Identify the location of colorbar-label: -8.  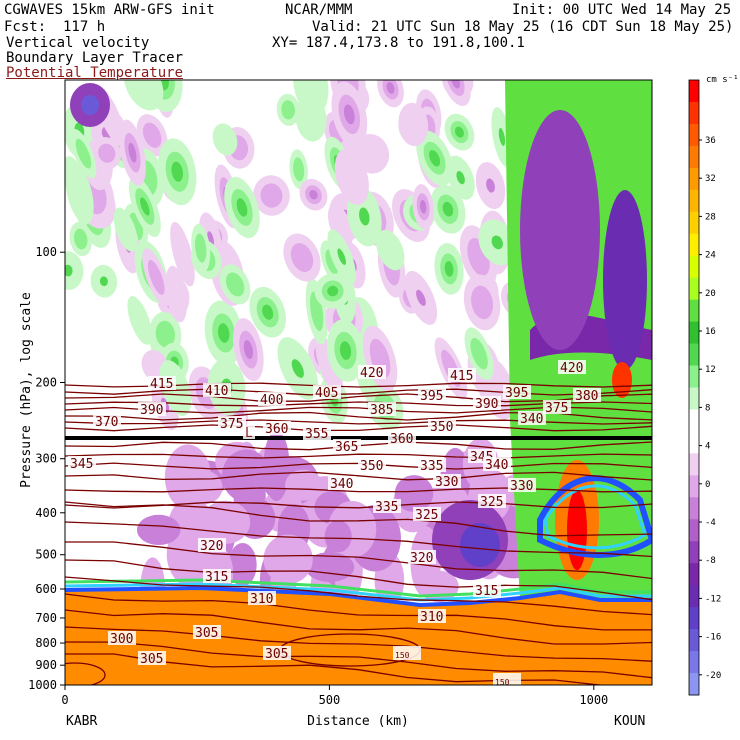
(710, 561).